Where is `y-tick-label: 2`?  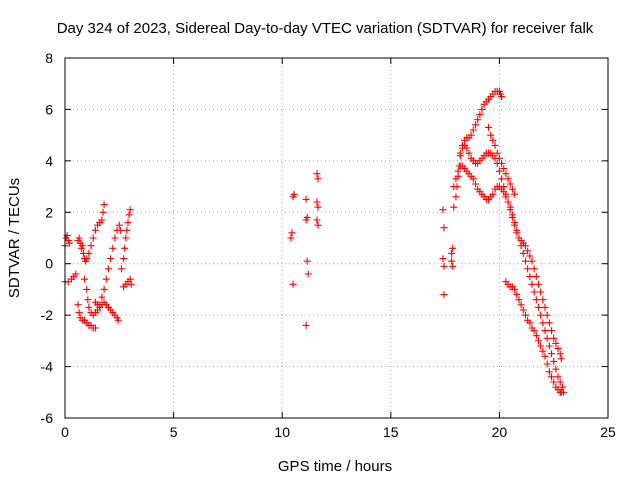 y-tick-label: 2 is located at coordinates (49, 212).